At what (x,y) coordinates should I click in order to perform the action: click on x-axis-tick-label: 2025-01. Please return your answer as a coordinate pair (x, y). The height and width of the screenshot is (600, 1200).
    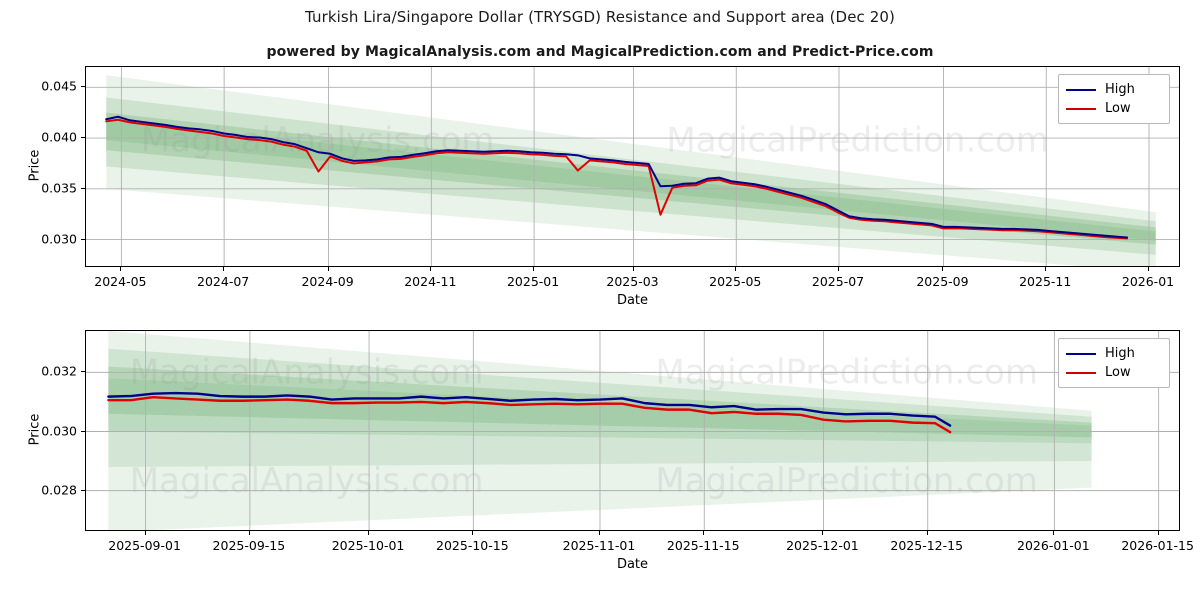
    Looking at the image, I should click on (533, 281).